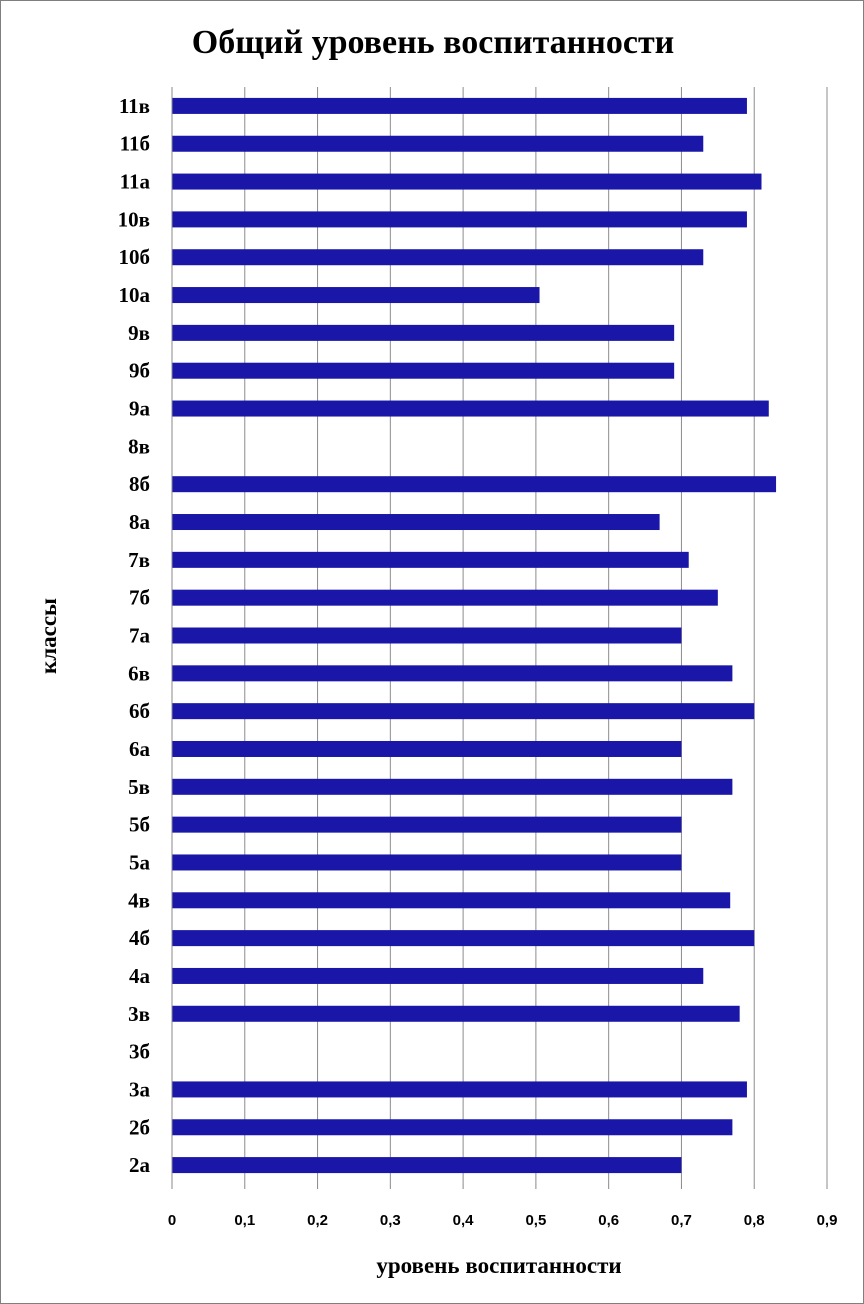 This screenshot has height=1304, width=864. What do you see at coordinates (135, 257) in the screenshot?
I see `category-label: 10б` at bounding box center [135, 257].